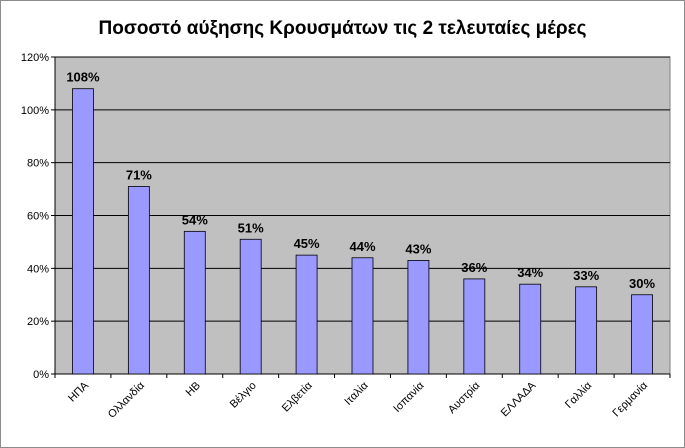  I want to click on x-tick-label: Αυστρία, so click(464, 397).